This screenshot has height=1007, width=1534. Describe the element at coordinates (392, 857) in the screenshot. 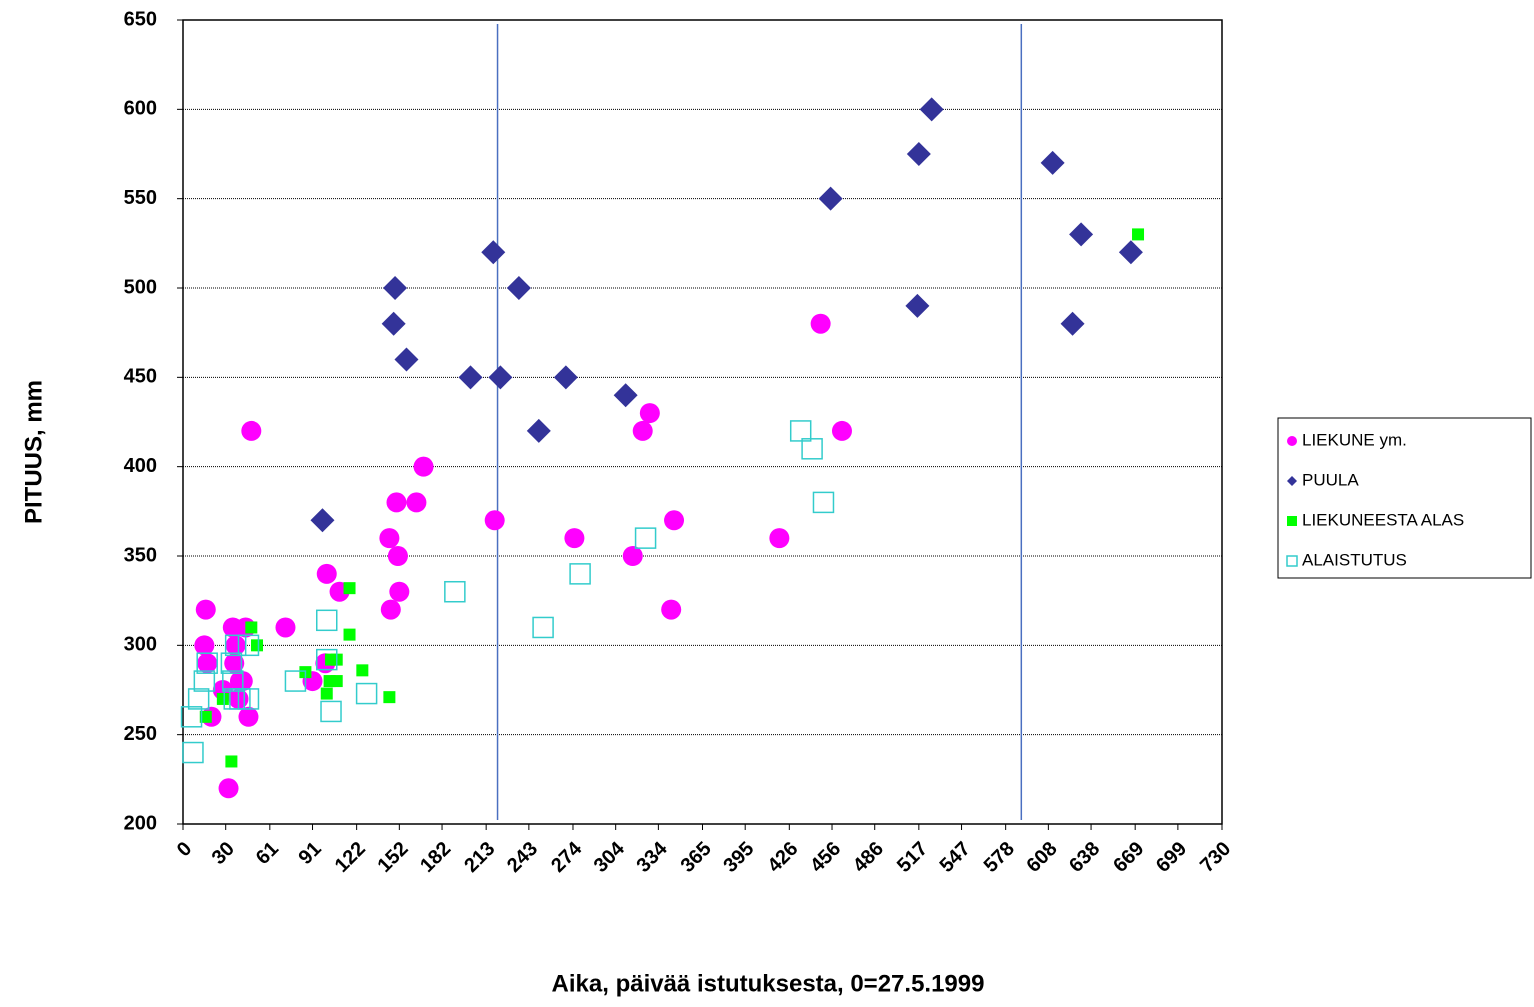

I see `x-tick-label: 152` at that location.